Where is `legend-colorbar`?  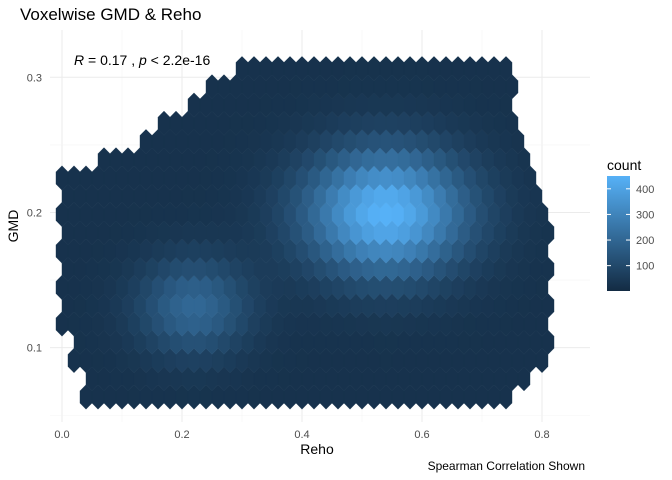
legend-colorbar is located at coordinates (618, 233).